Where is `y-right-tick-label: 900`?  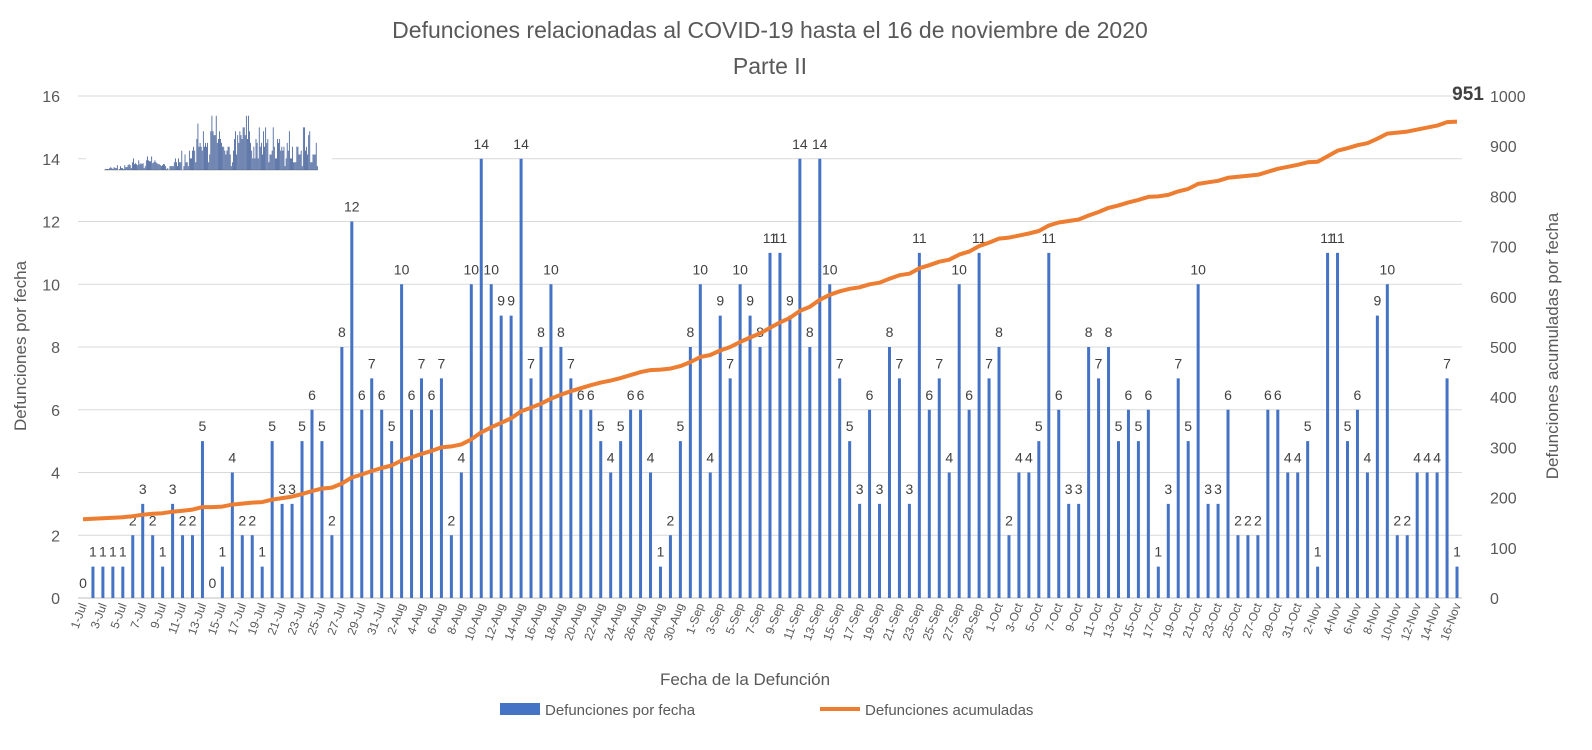 y-right-tick-label: 900 is located at coordinates (1503, 147).